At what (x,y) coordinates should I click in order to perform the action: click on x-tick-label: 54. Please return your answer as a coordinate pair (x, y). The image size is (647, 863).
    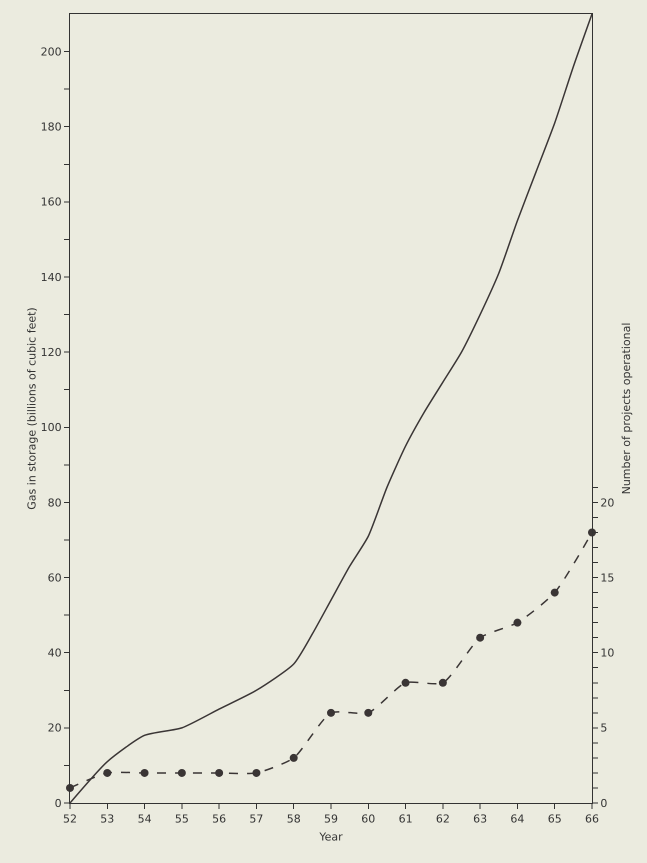
    Looking at the image, I should click on (145, 819).